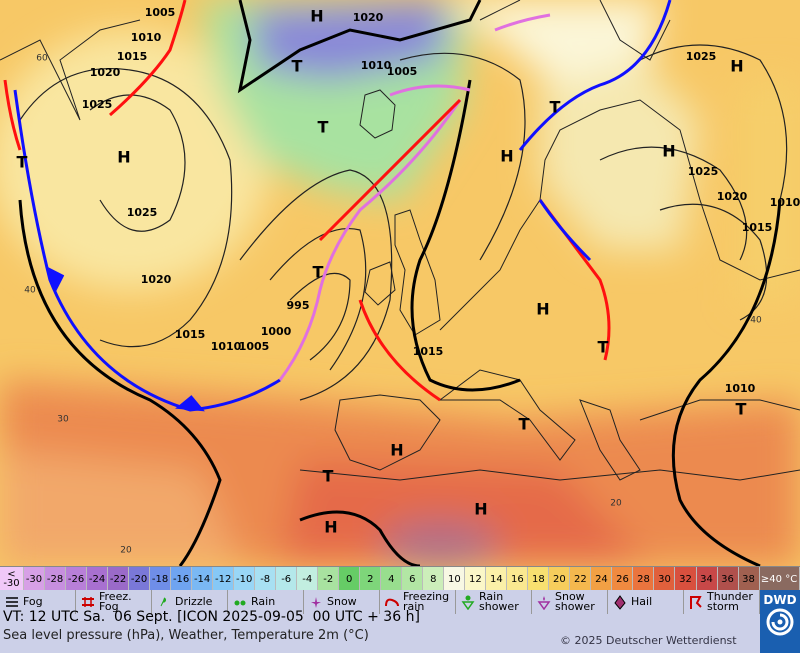  What do you see at coordinates (413, 579) in the screenshot?
I see `scale-cell: 6` at bounding box center [413, 579].